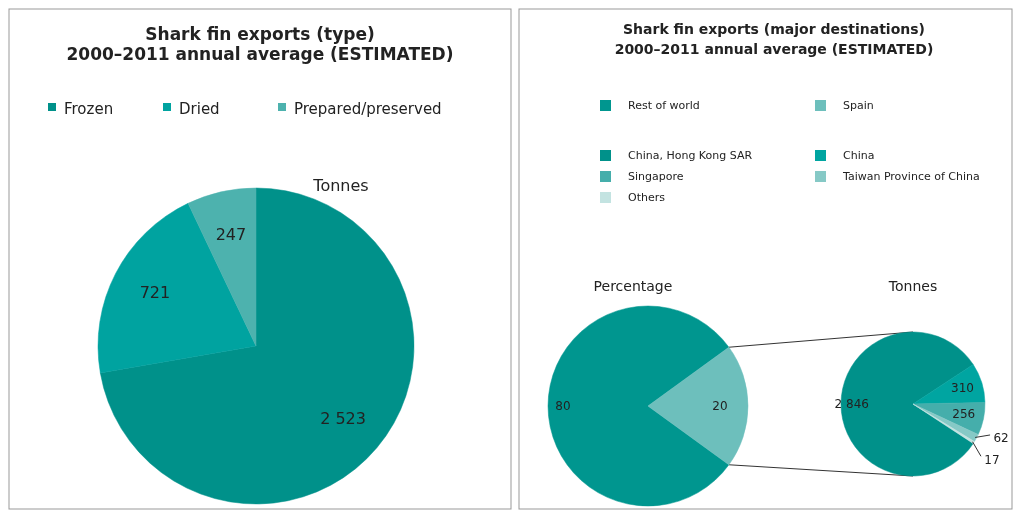  Describe the element at coordinates (851, 403) in the screenshot. I see `data-label: 2 846` at that location.